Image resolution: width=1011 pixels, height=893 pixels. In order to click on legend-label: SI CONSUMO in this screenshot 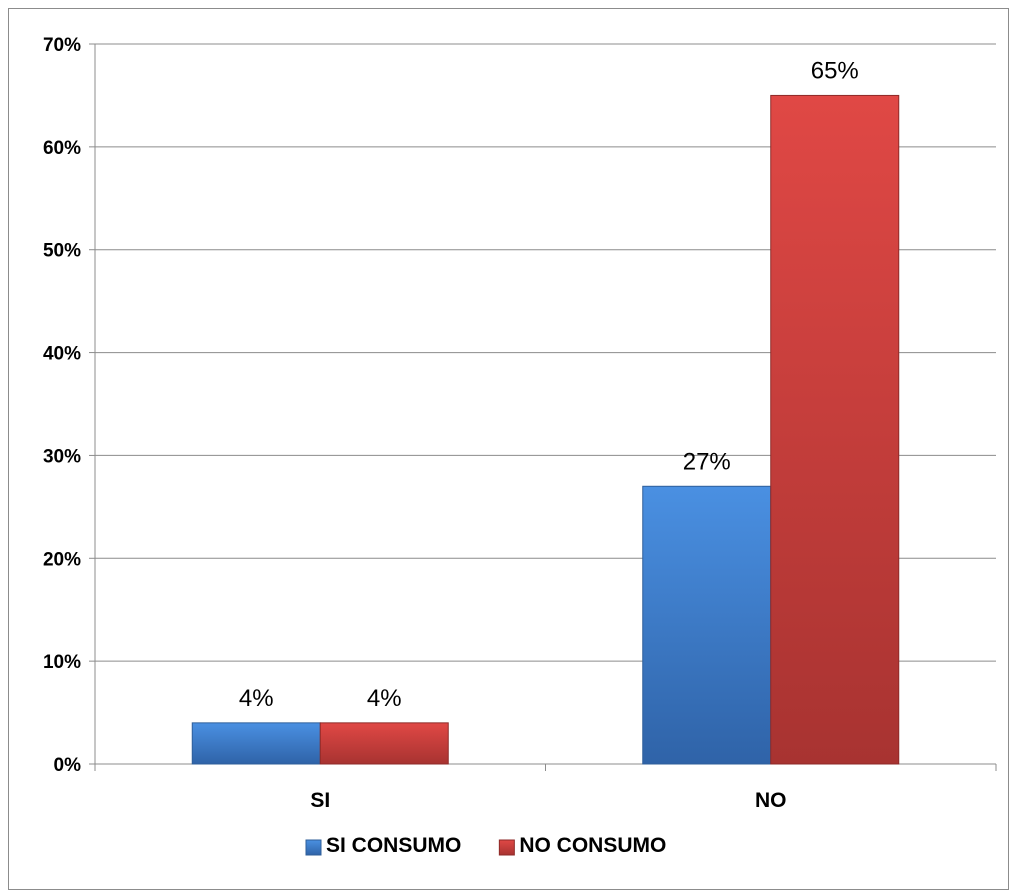, I will do `click(393, 845)`.